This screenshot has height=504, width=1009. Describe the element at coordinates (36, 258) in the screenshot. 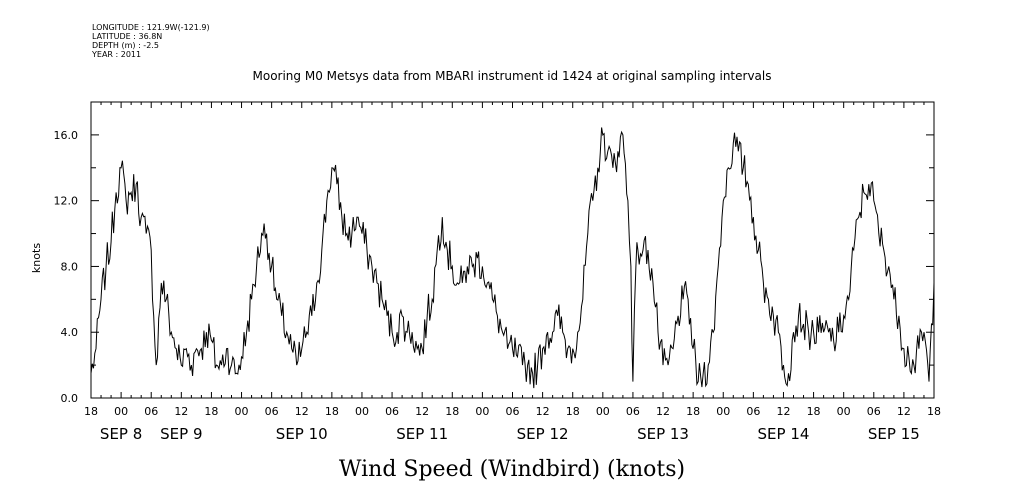

I see `y-axis-label: knots` at that location.